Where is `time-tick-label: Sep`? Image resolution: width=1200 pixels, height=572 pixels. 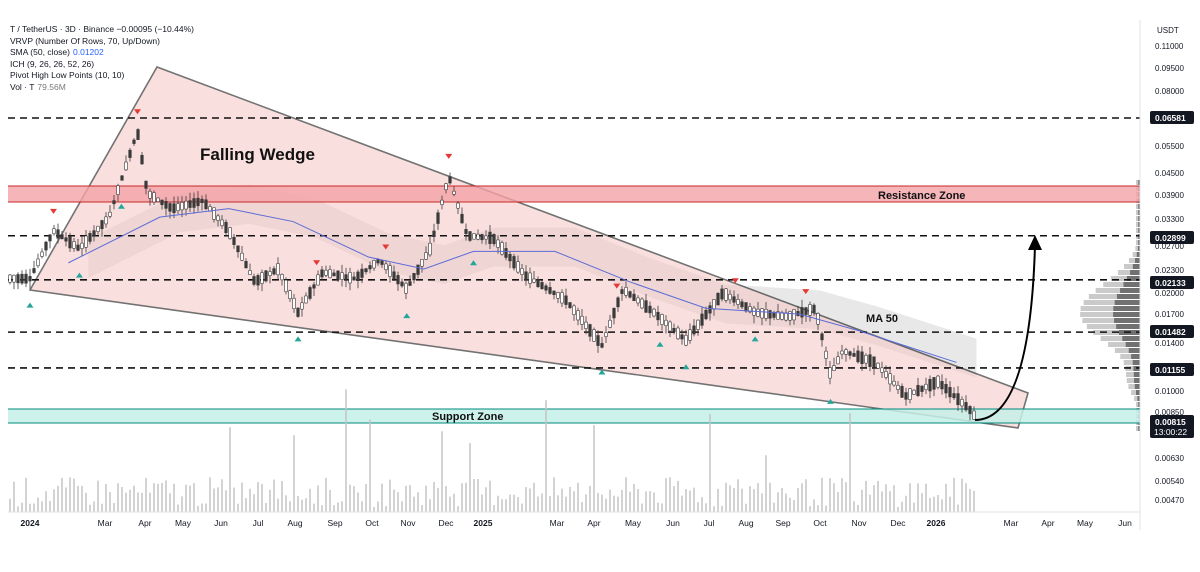
time-tick-label: Sep is located at coordinates (782, 523).